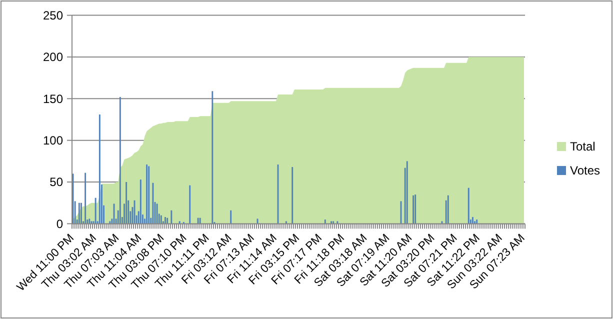  Describe the element at coordinates (53, 99) in the screenshot. I see `y-tick-label: 150` at that location.